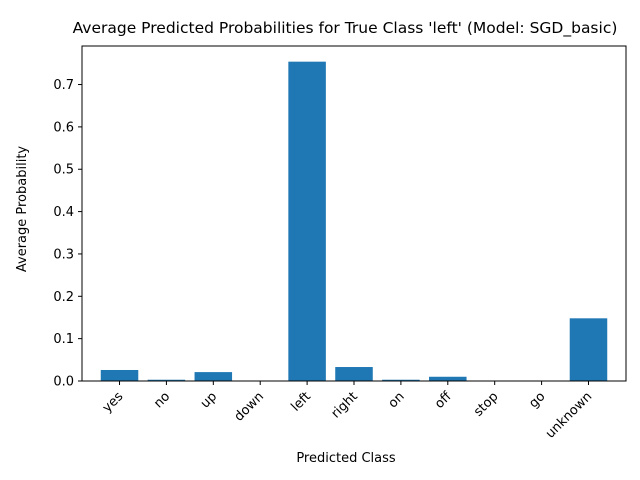 The image size is (640, 480). Describe the element at coordinates (345, 405) in the screenshot. I see `x-tick-label: right` at that location.